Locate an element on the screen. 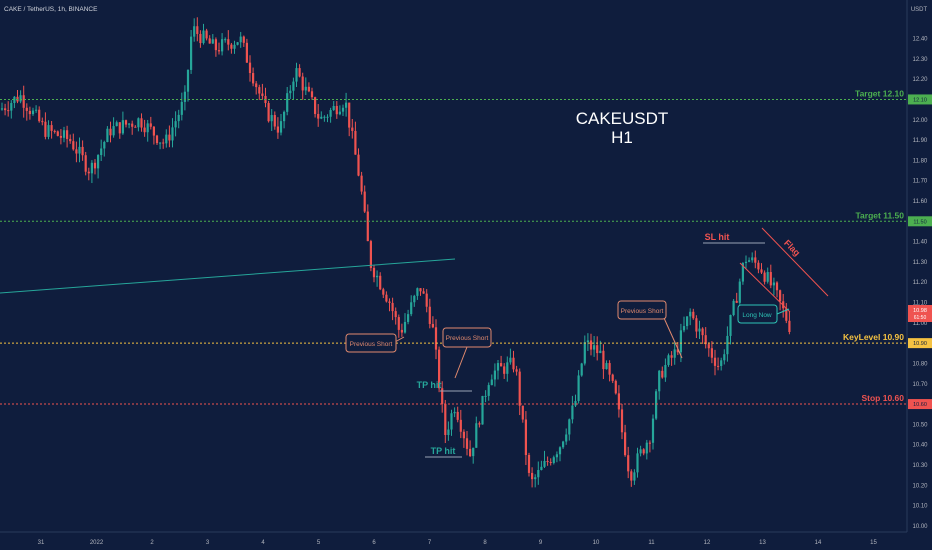 This screenshot has width=932, height=550. flag-upper-line is located at coordinates (795, 262).